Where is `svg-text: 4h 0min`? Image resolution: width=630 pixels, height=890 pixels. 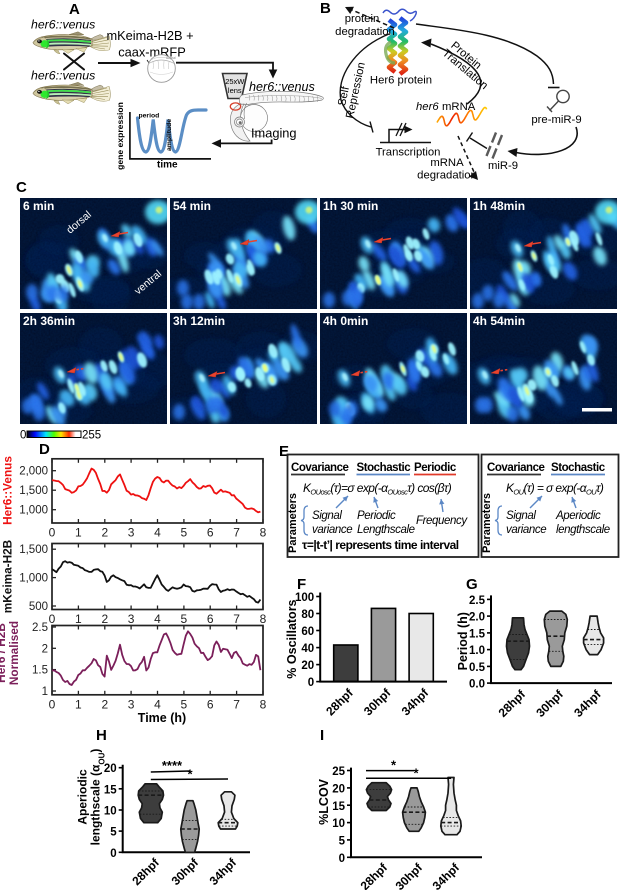 svg-text: 4h 0min is located at coordinates (345, 321).